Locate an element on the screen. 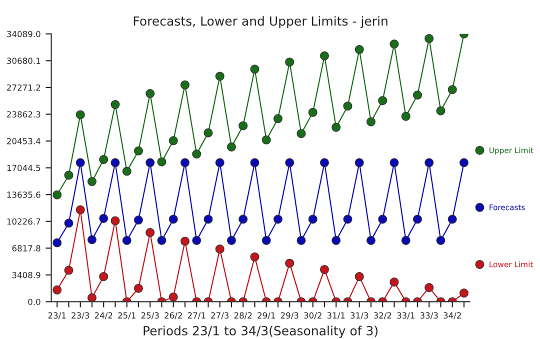 Image resolution: width=540 pixels, height=339 pixels. y-tick-label: 13635.6 is located at coordinates (23, 195).